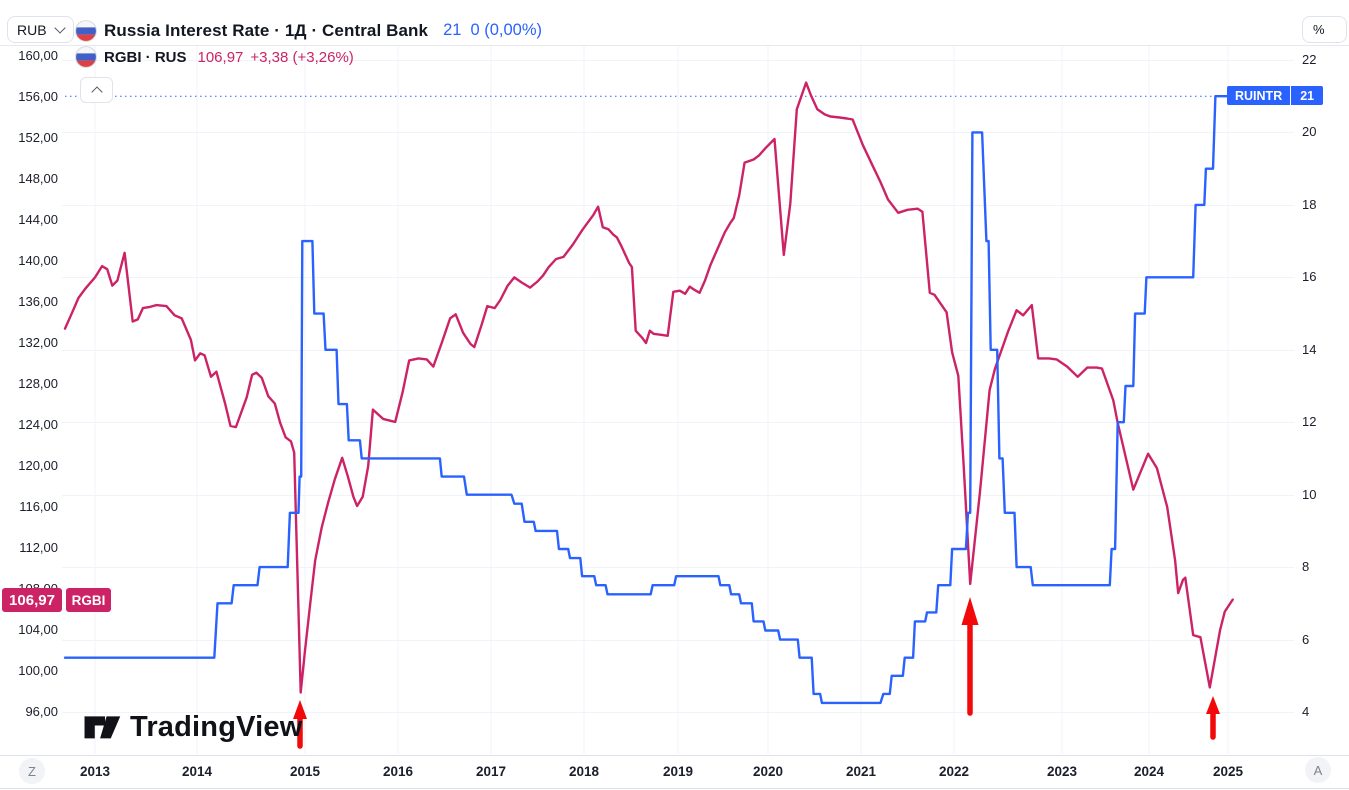 The width and height of the screenshot is (1349, 790). I want to click on left-price-label: 128,00, so click(38, 383).